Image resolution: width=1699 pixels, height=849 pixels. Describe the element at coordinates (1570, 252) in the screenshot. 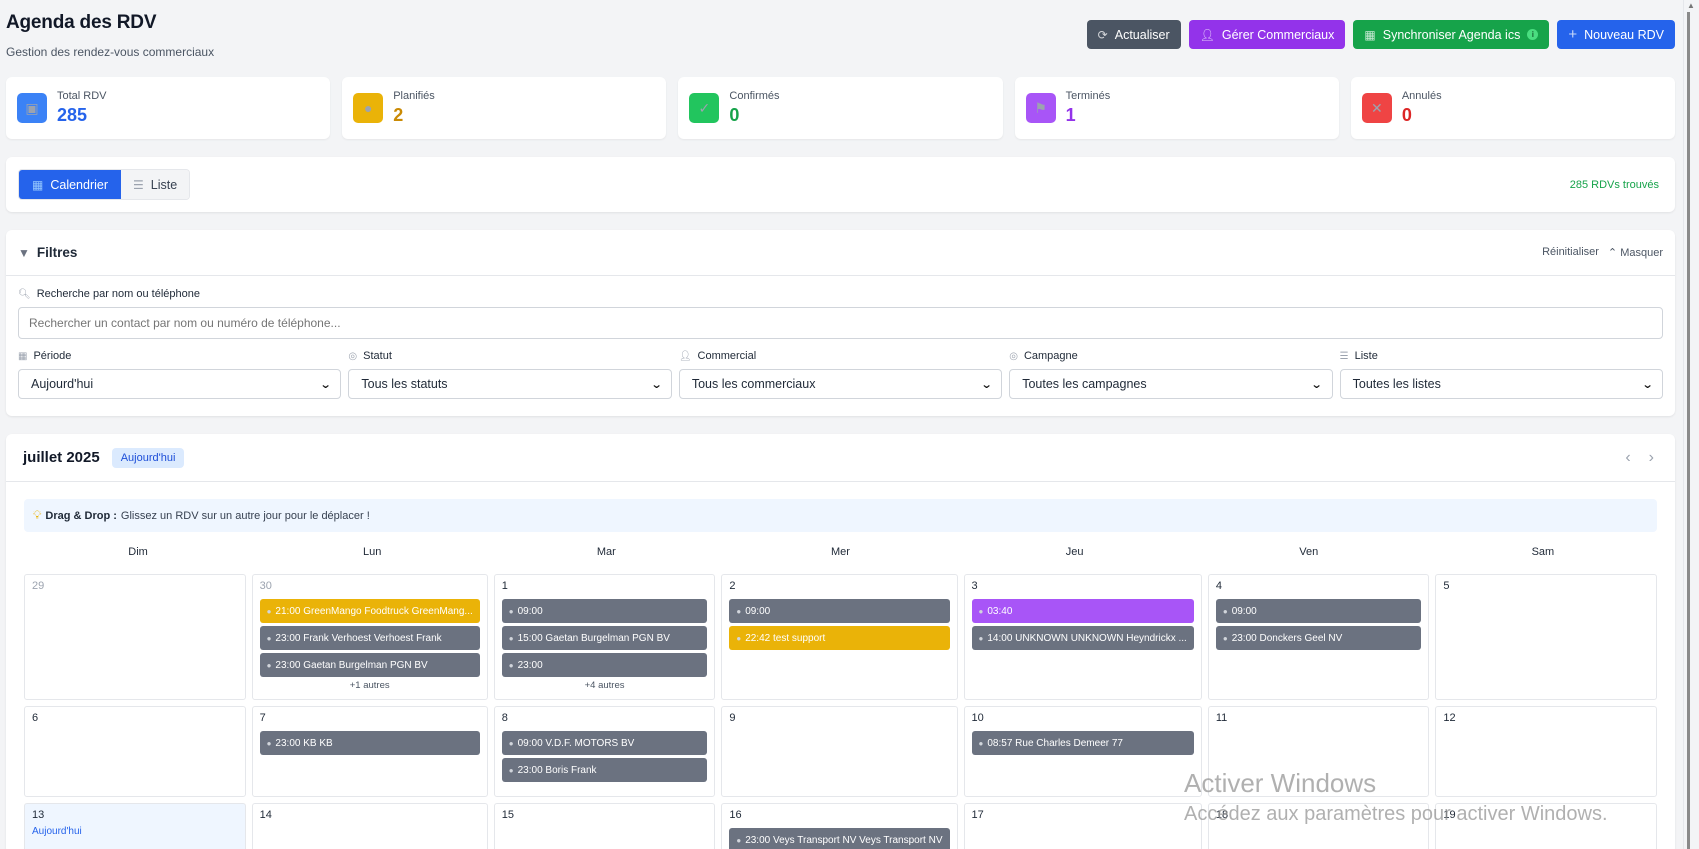

I see `reset-filters-link: Réinitialiser` at that location.